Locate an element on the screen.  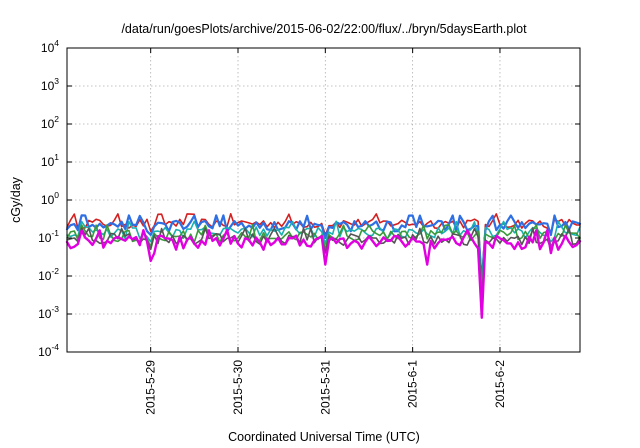
y-tick-label: 10⁻⁴ is located at coordinates (48, 350).